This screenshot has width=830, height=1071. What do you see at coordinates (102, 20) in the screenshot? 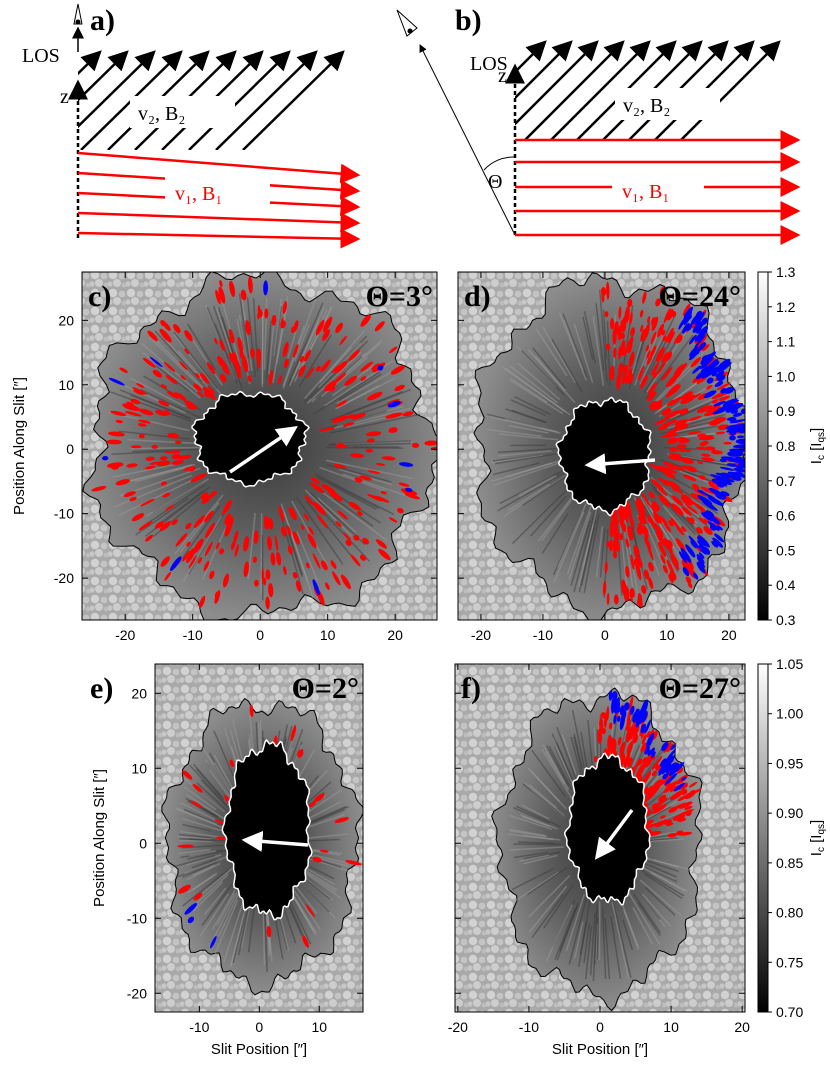
I see `panel-label: a)` at bounding box center [102, 20].